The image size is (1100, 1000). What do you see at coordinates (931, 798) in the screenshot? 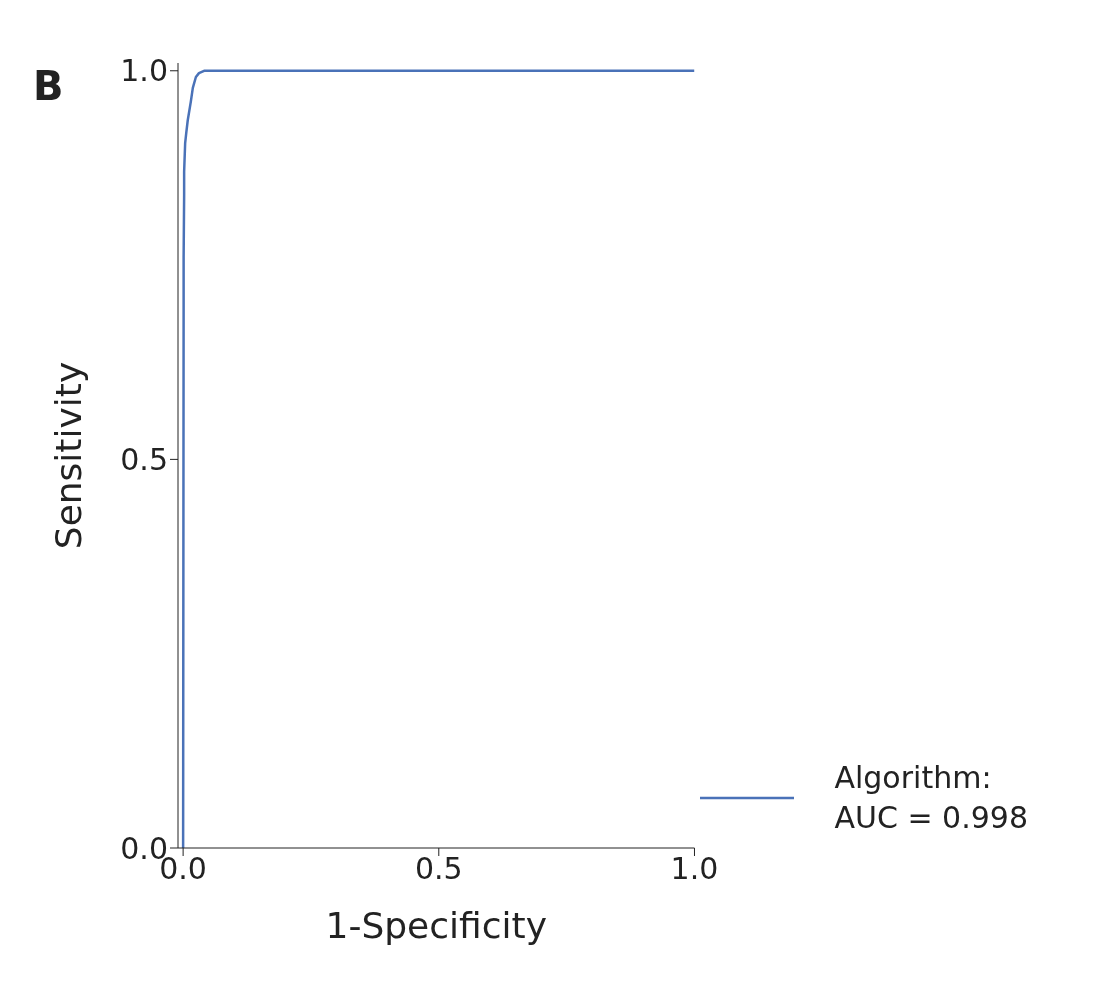
I see `legend-label: Algorithm: AUC = 0.998` at bounding box center [931, 798].